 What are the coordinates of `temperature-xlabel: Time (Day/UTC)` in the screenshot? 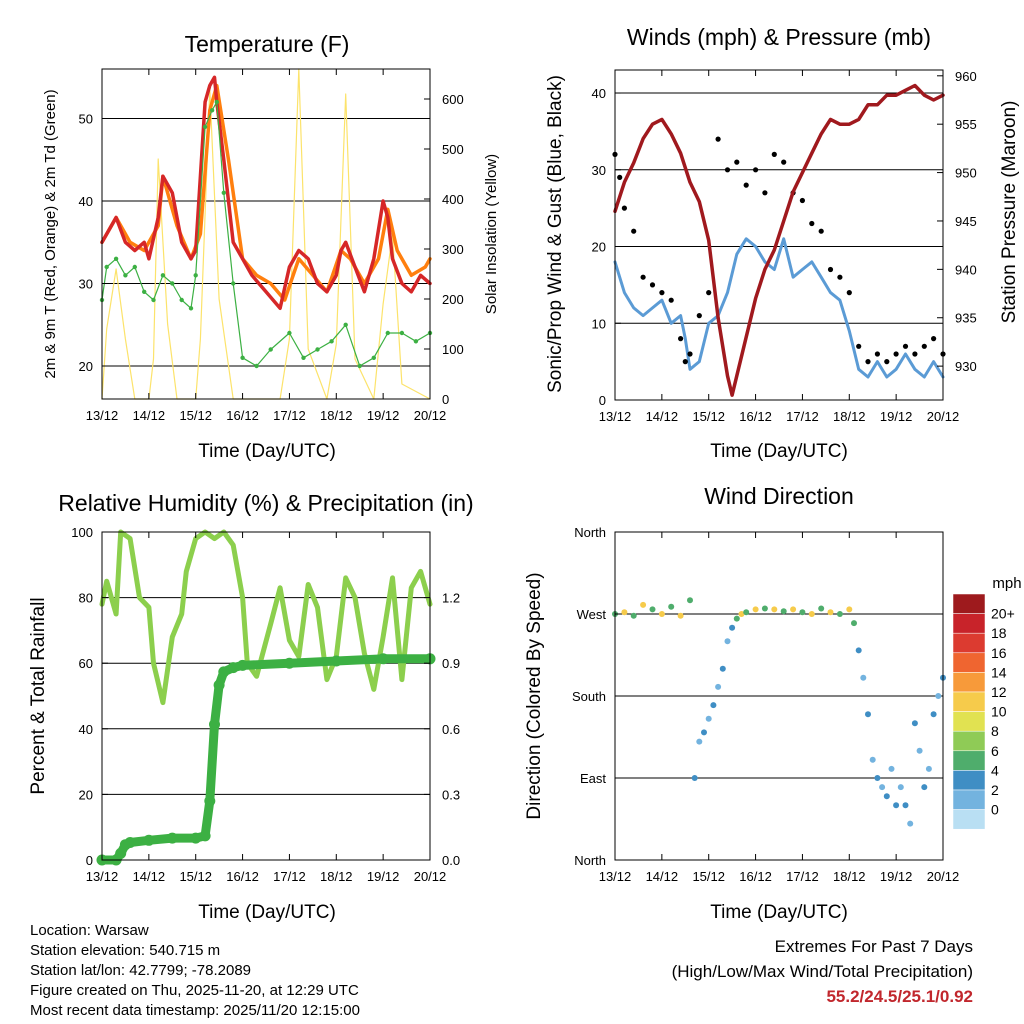 It's located at (267, 451).